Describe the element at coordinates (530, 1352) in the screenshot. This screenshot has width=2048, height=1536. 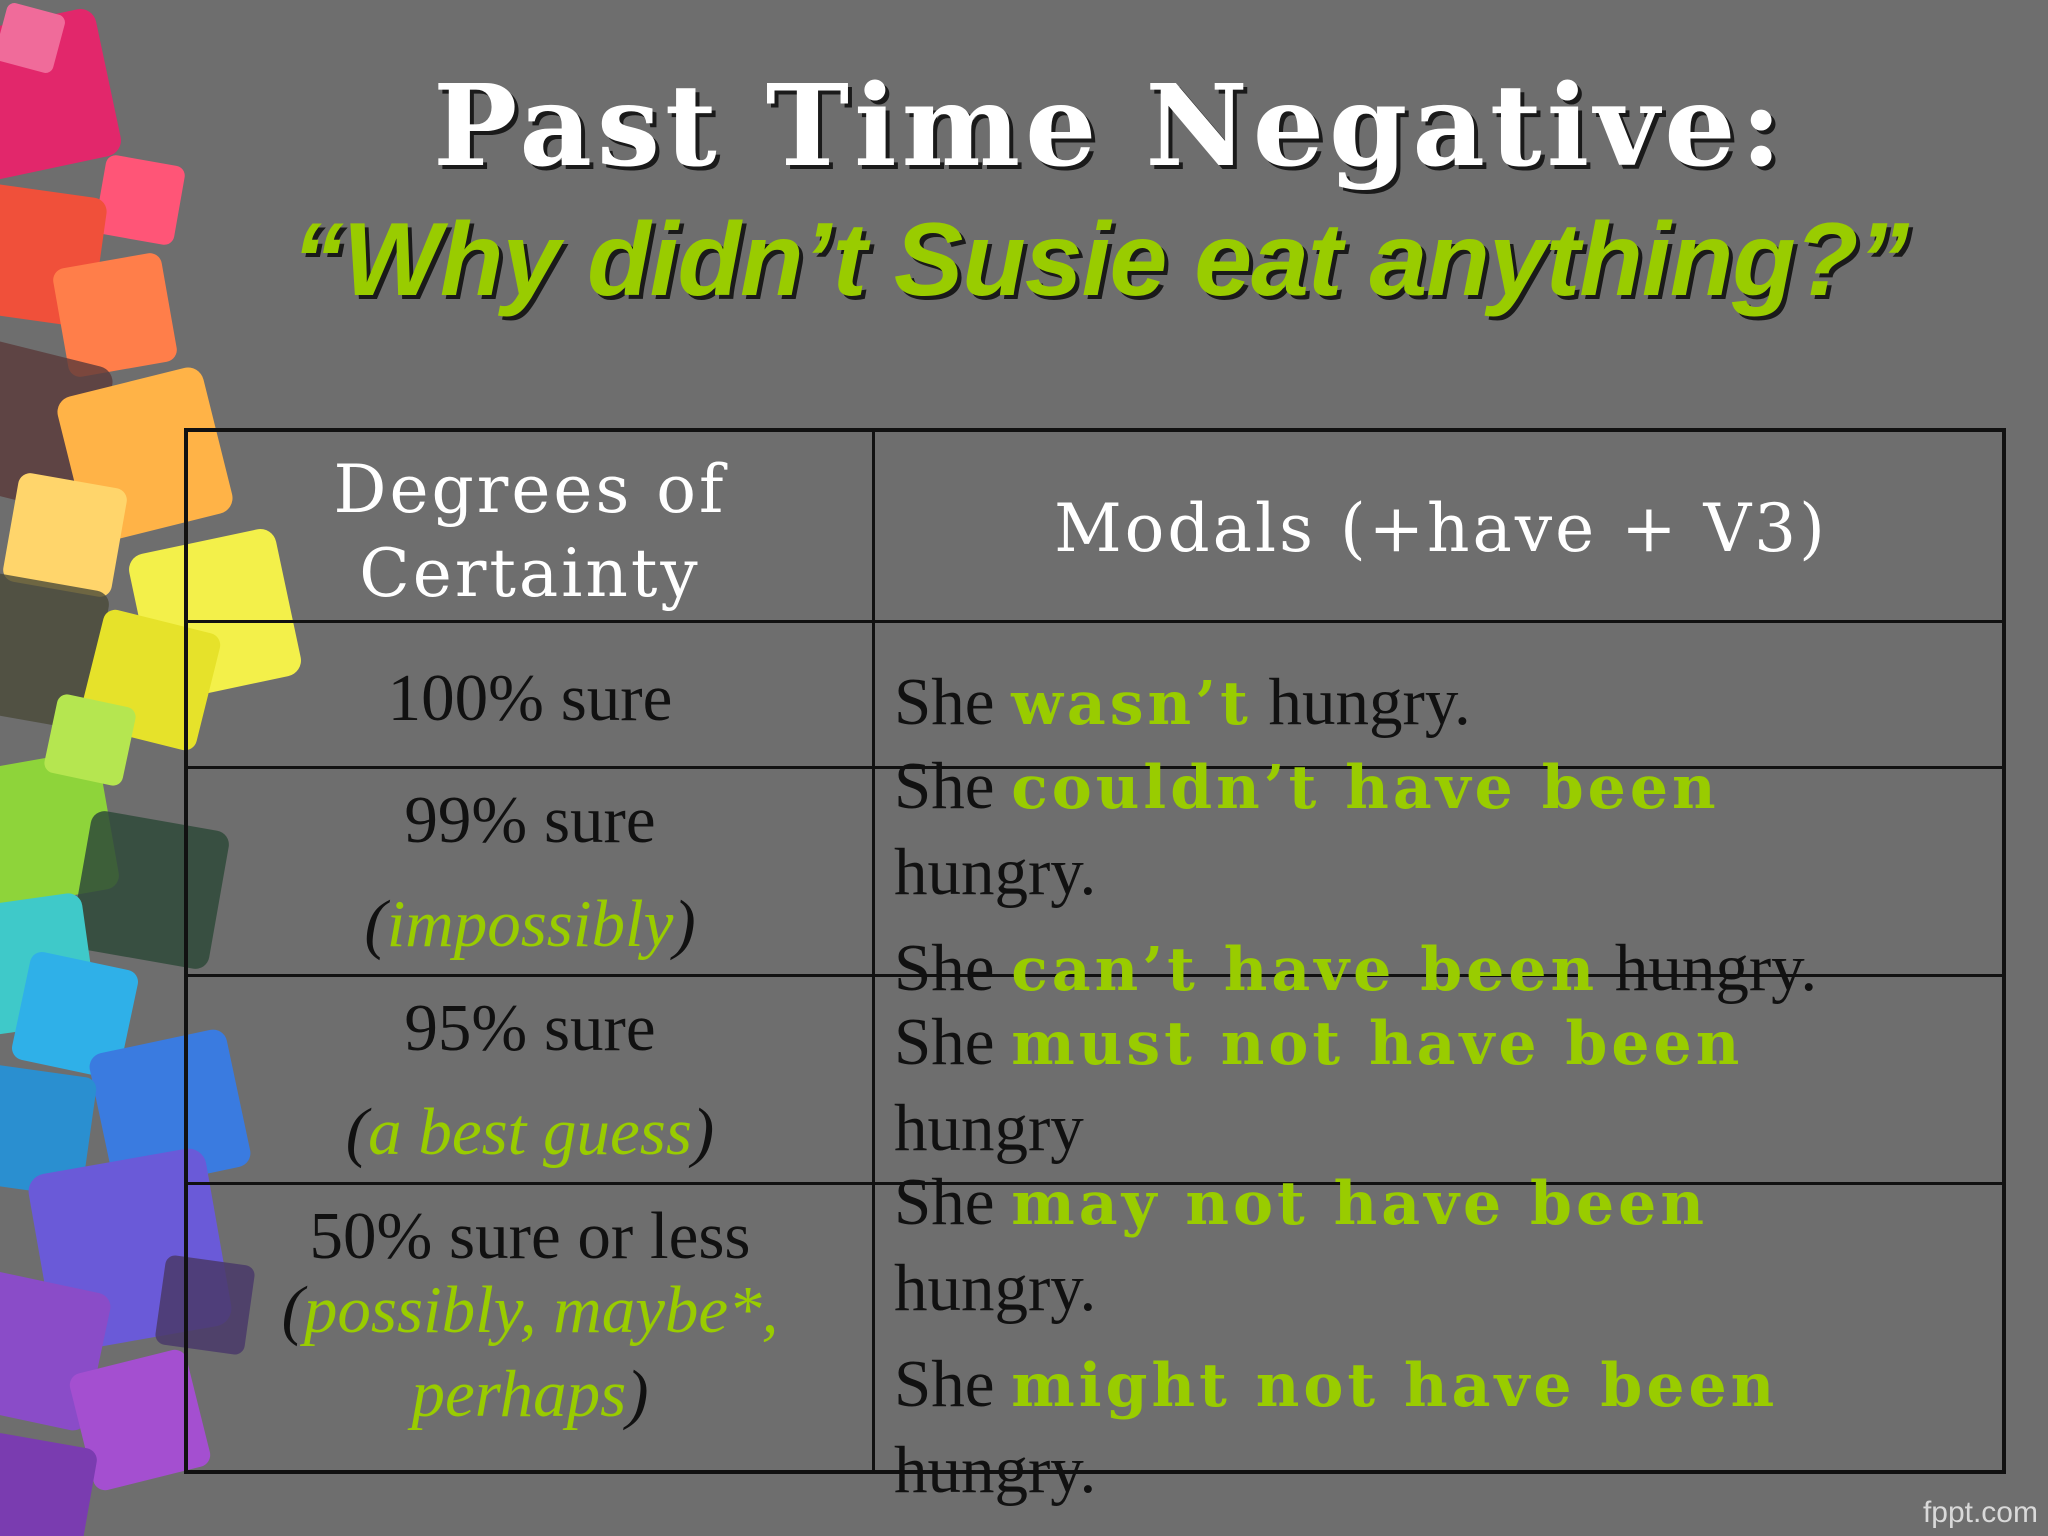
I see `degree-note: (possibly, maybe*, perhaps)` at that location.